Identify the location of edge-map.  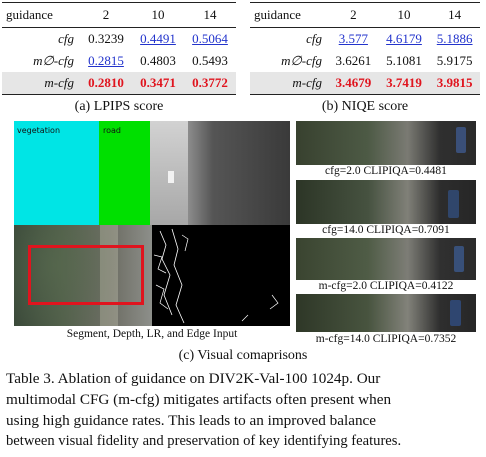
(221, 275).